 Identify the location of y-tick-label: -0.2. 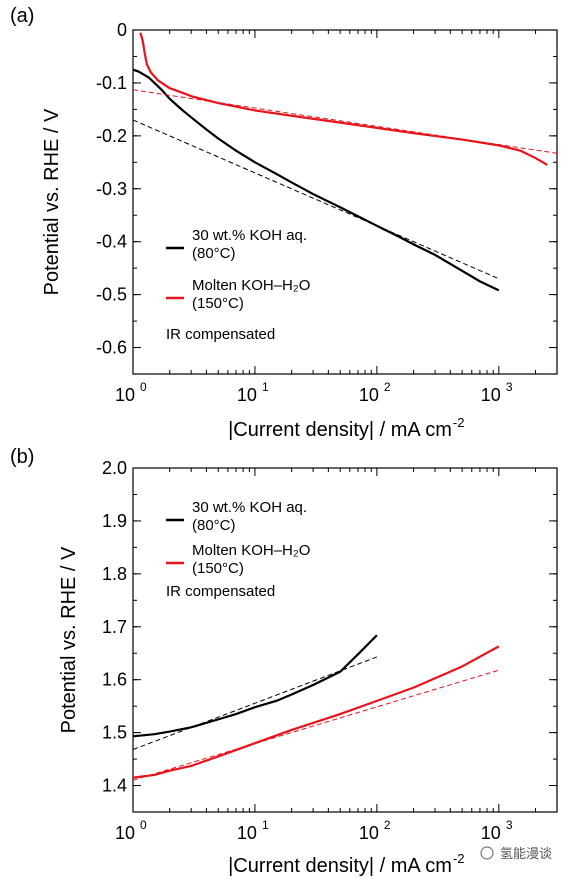
(111, 136).